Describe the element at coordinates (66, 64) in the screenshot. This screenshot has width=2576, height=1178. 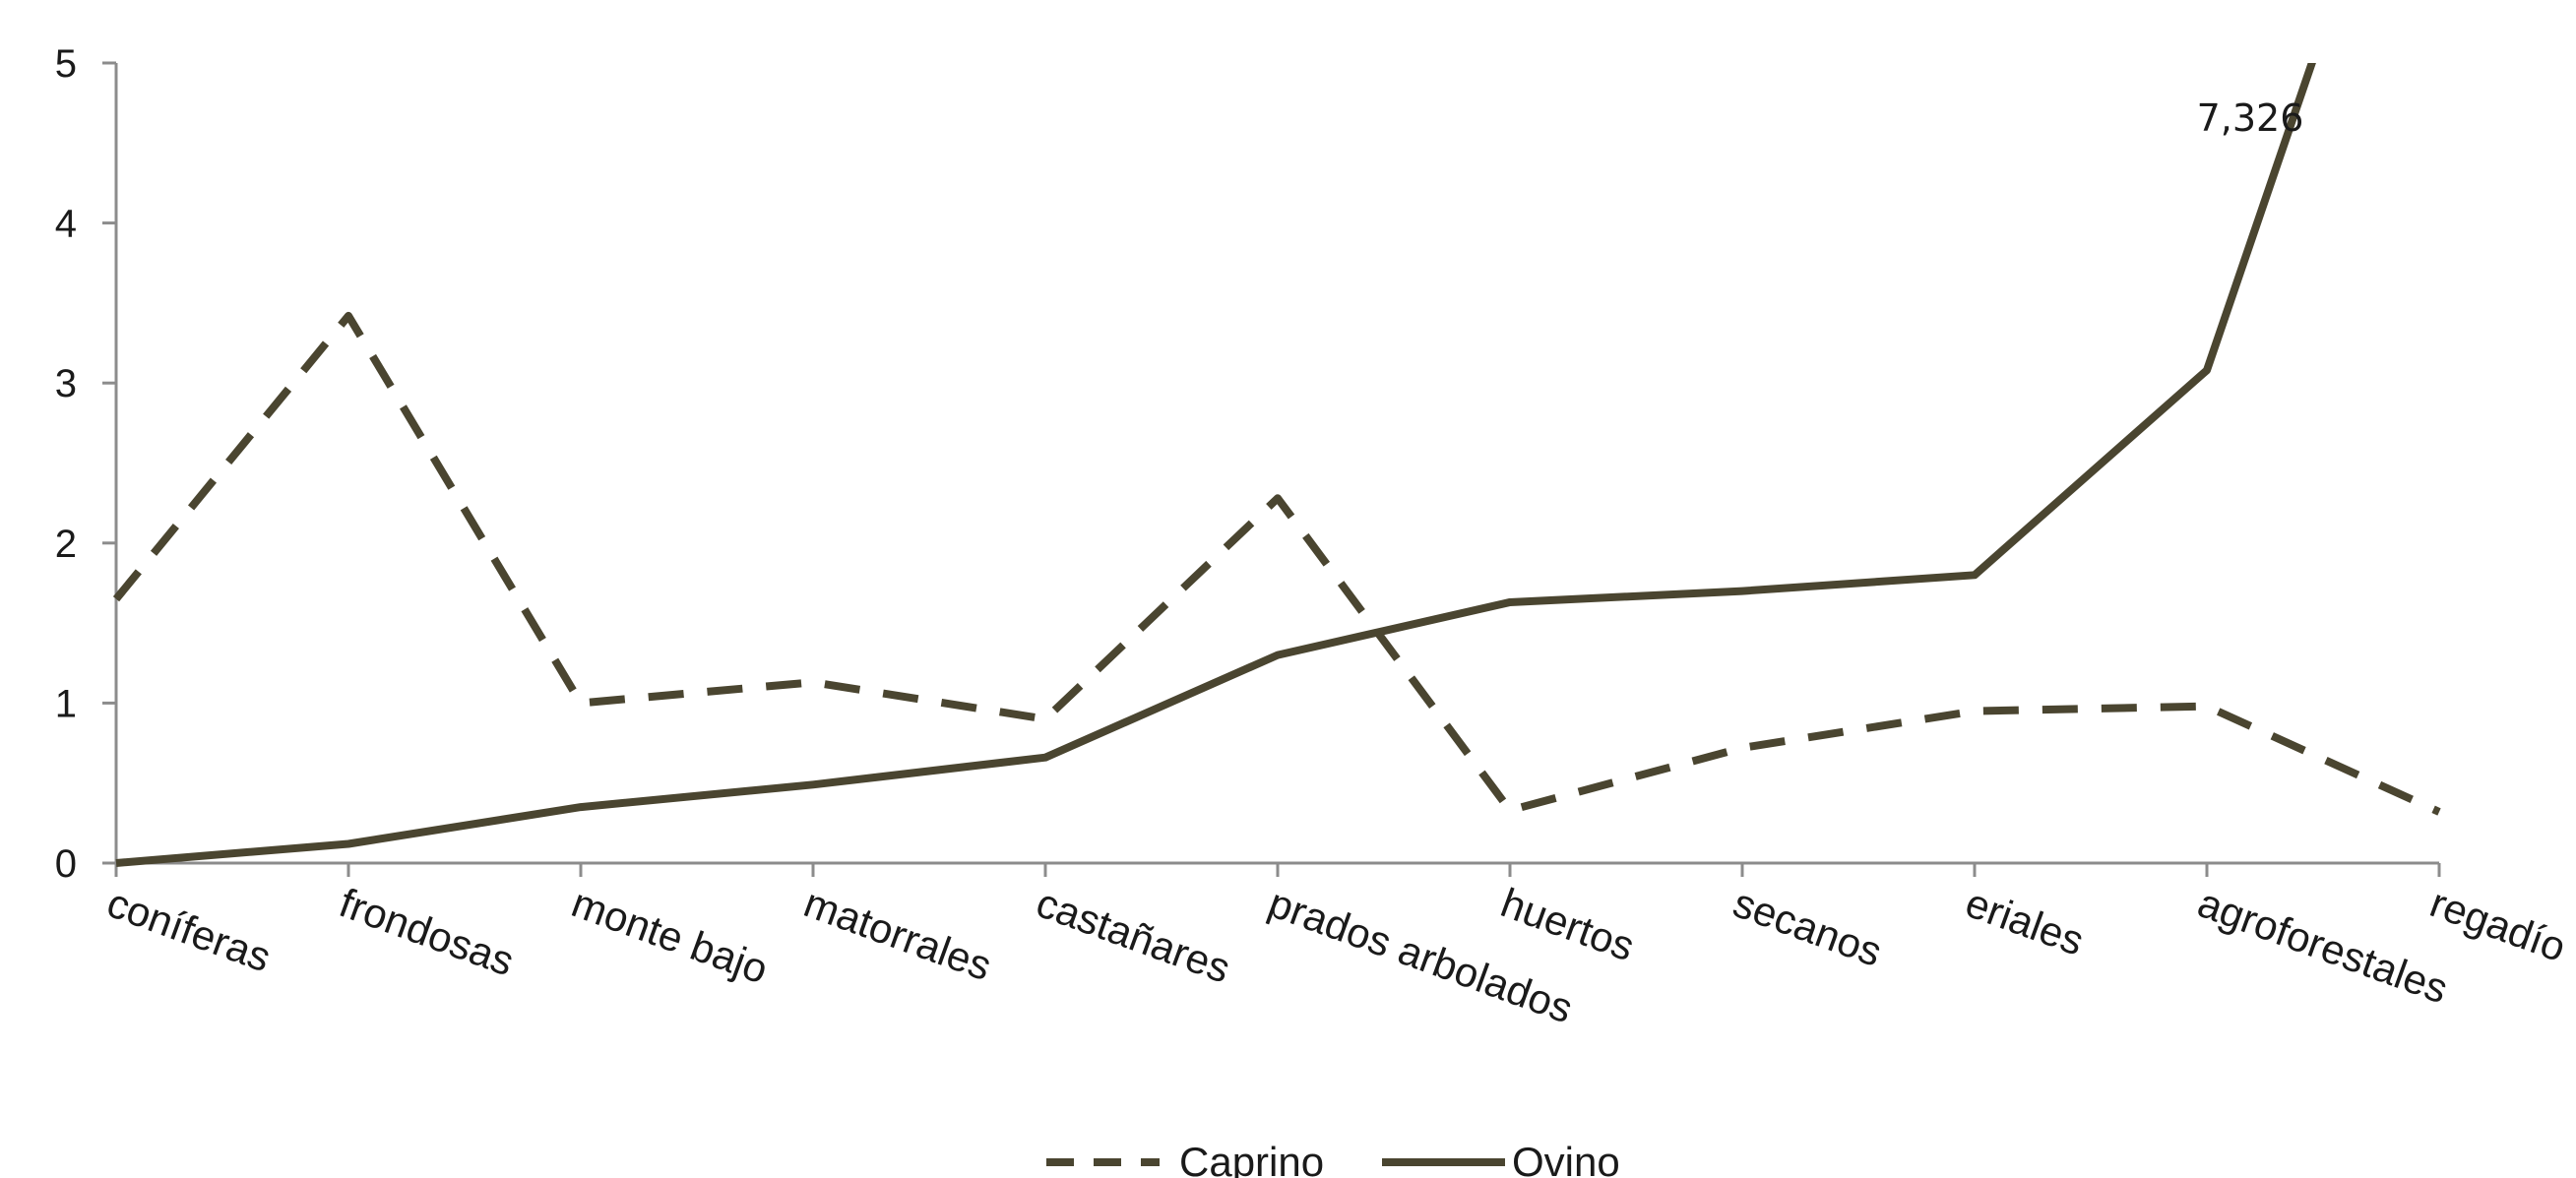
I see `y-tick-label: 5` at that location.